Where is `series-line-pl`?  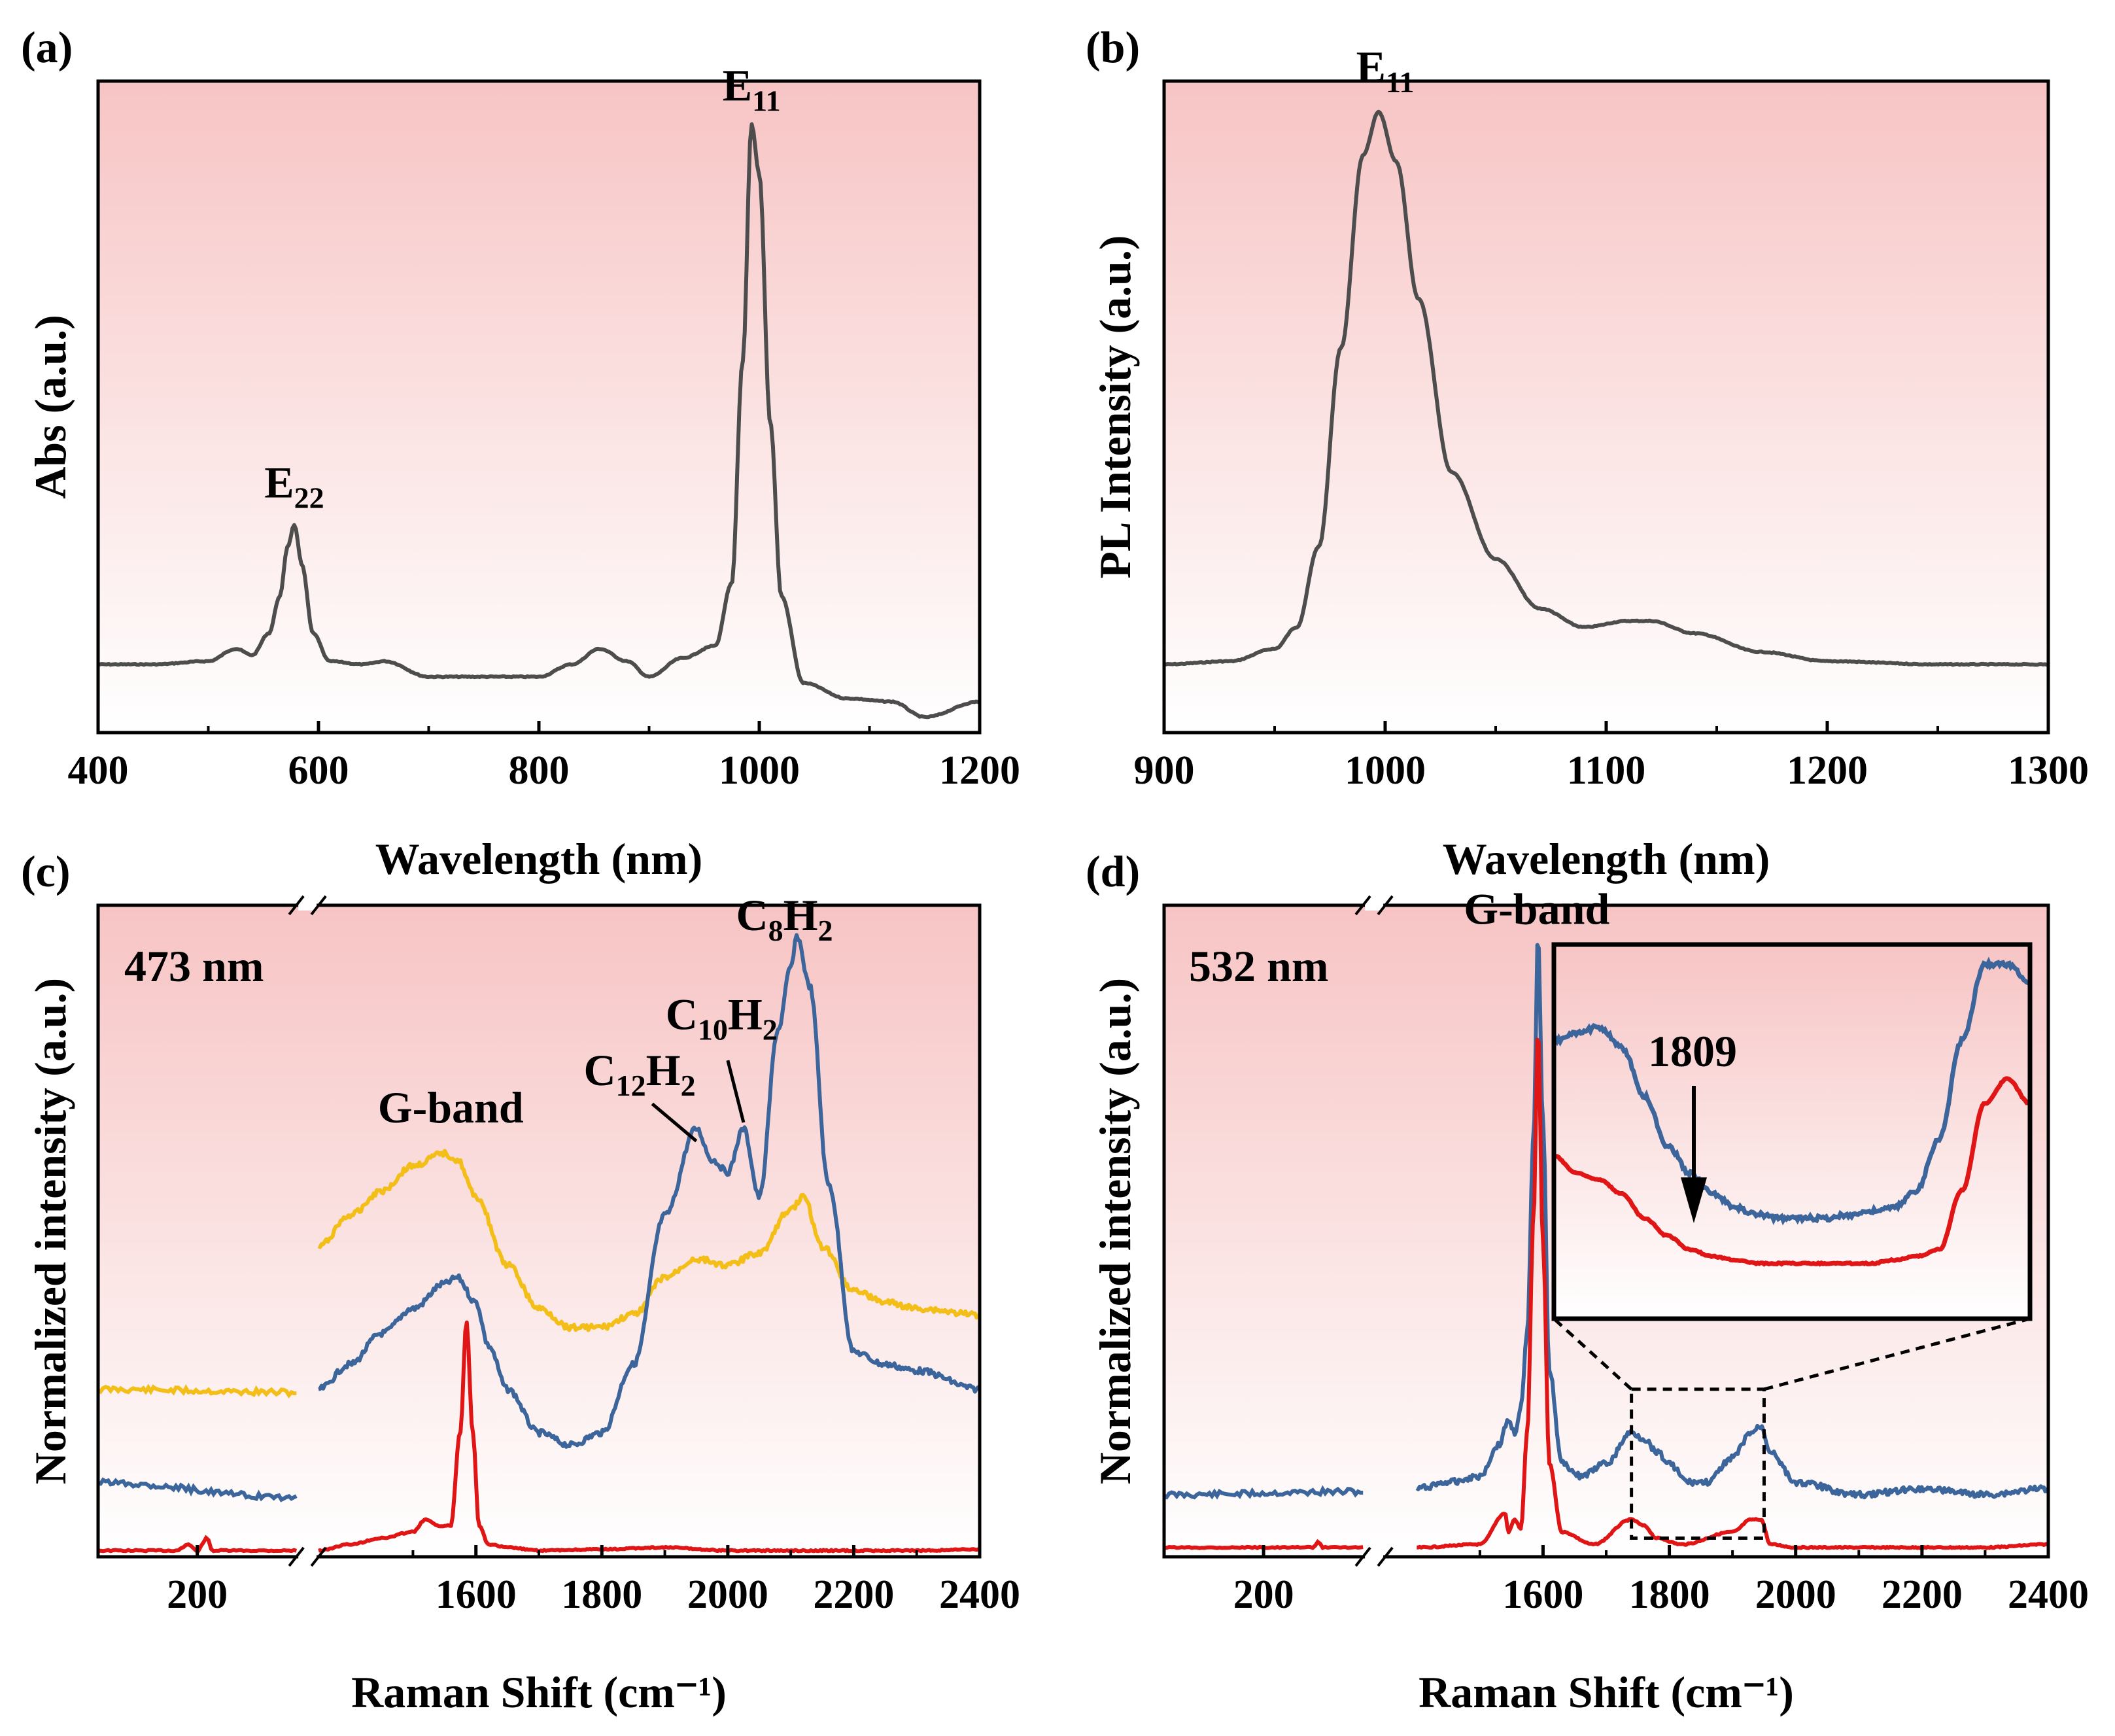 series-line-pl is located at coordinates (1606, 388).